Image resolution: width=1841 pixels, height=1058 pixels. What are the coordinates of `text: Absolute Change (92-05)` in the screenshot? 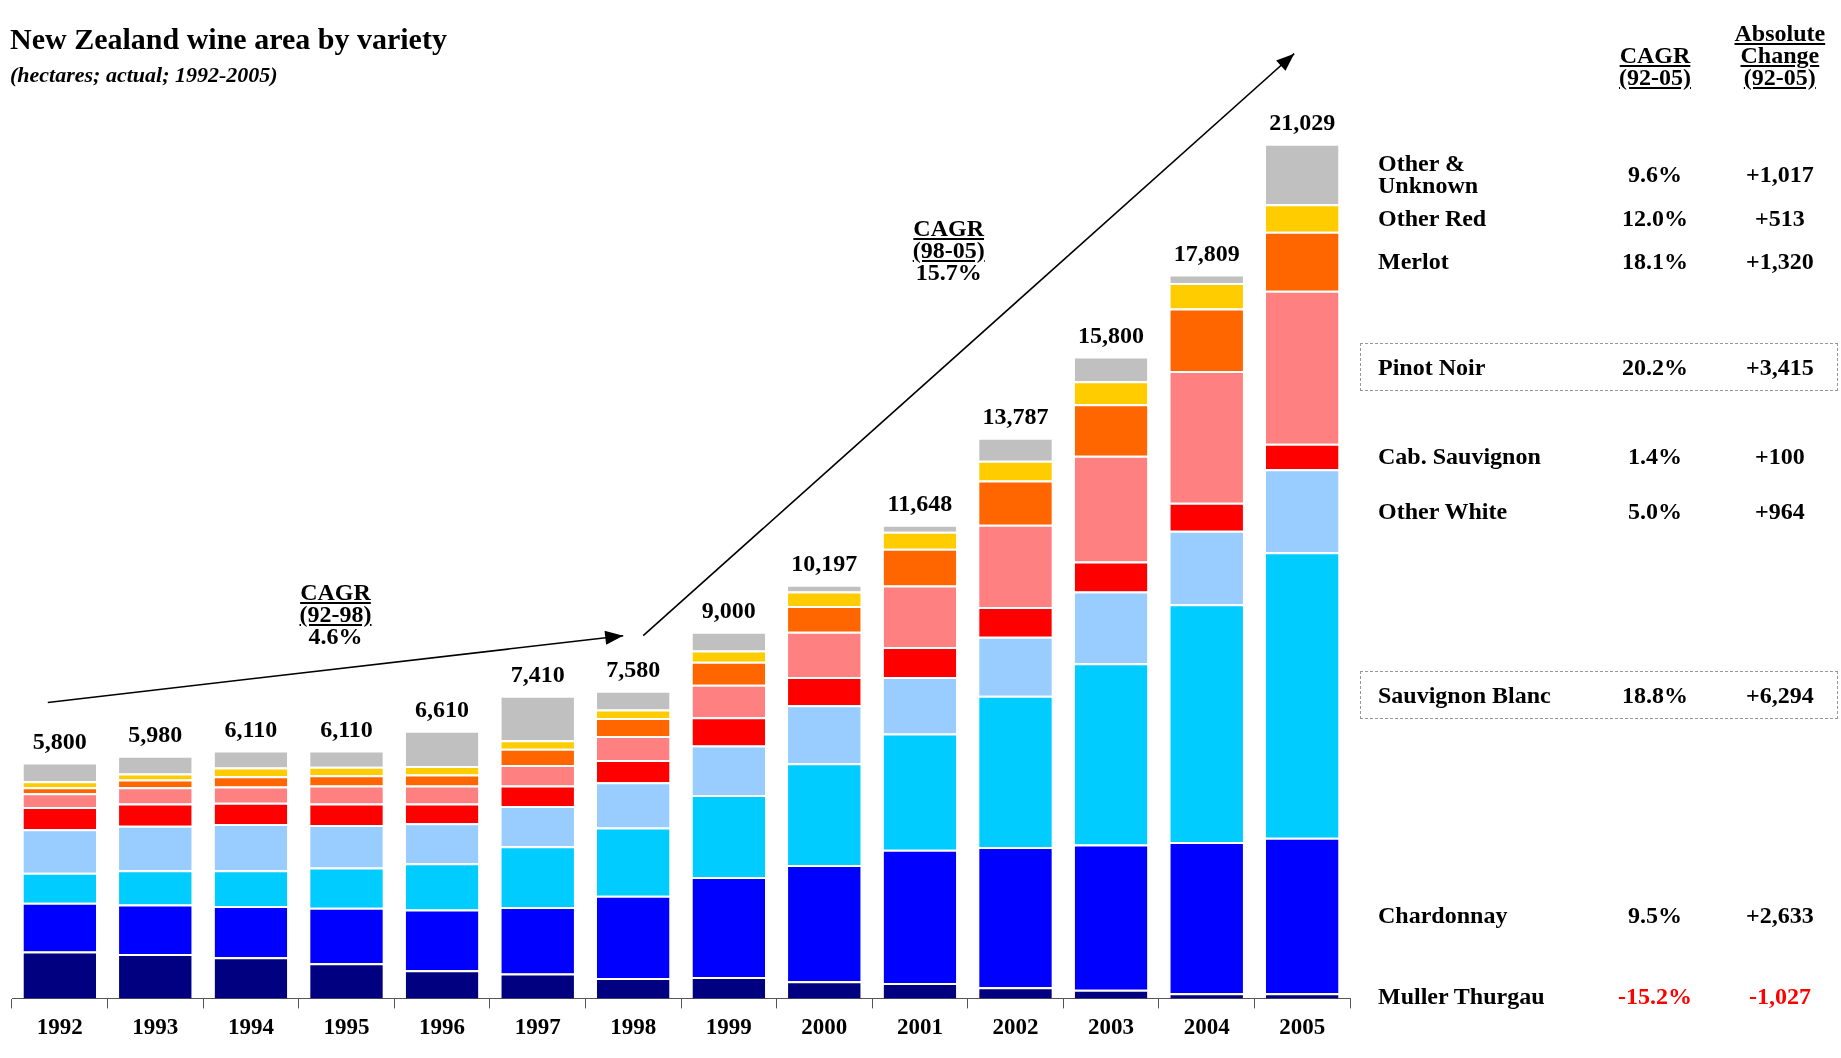 It's located at (1780, 55).